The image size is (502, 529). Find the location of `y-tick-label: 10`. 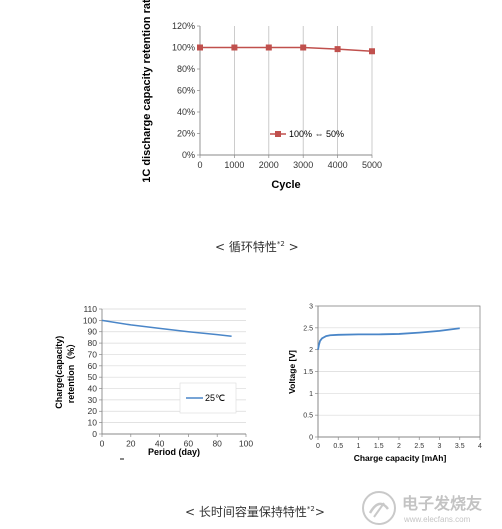

y-tick-label: 10 is located at coordinates (93, 423).